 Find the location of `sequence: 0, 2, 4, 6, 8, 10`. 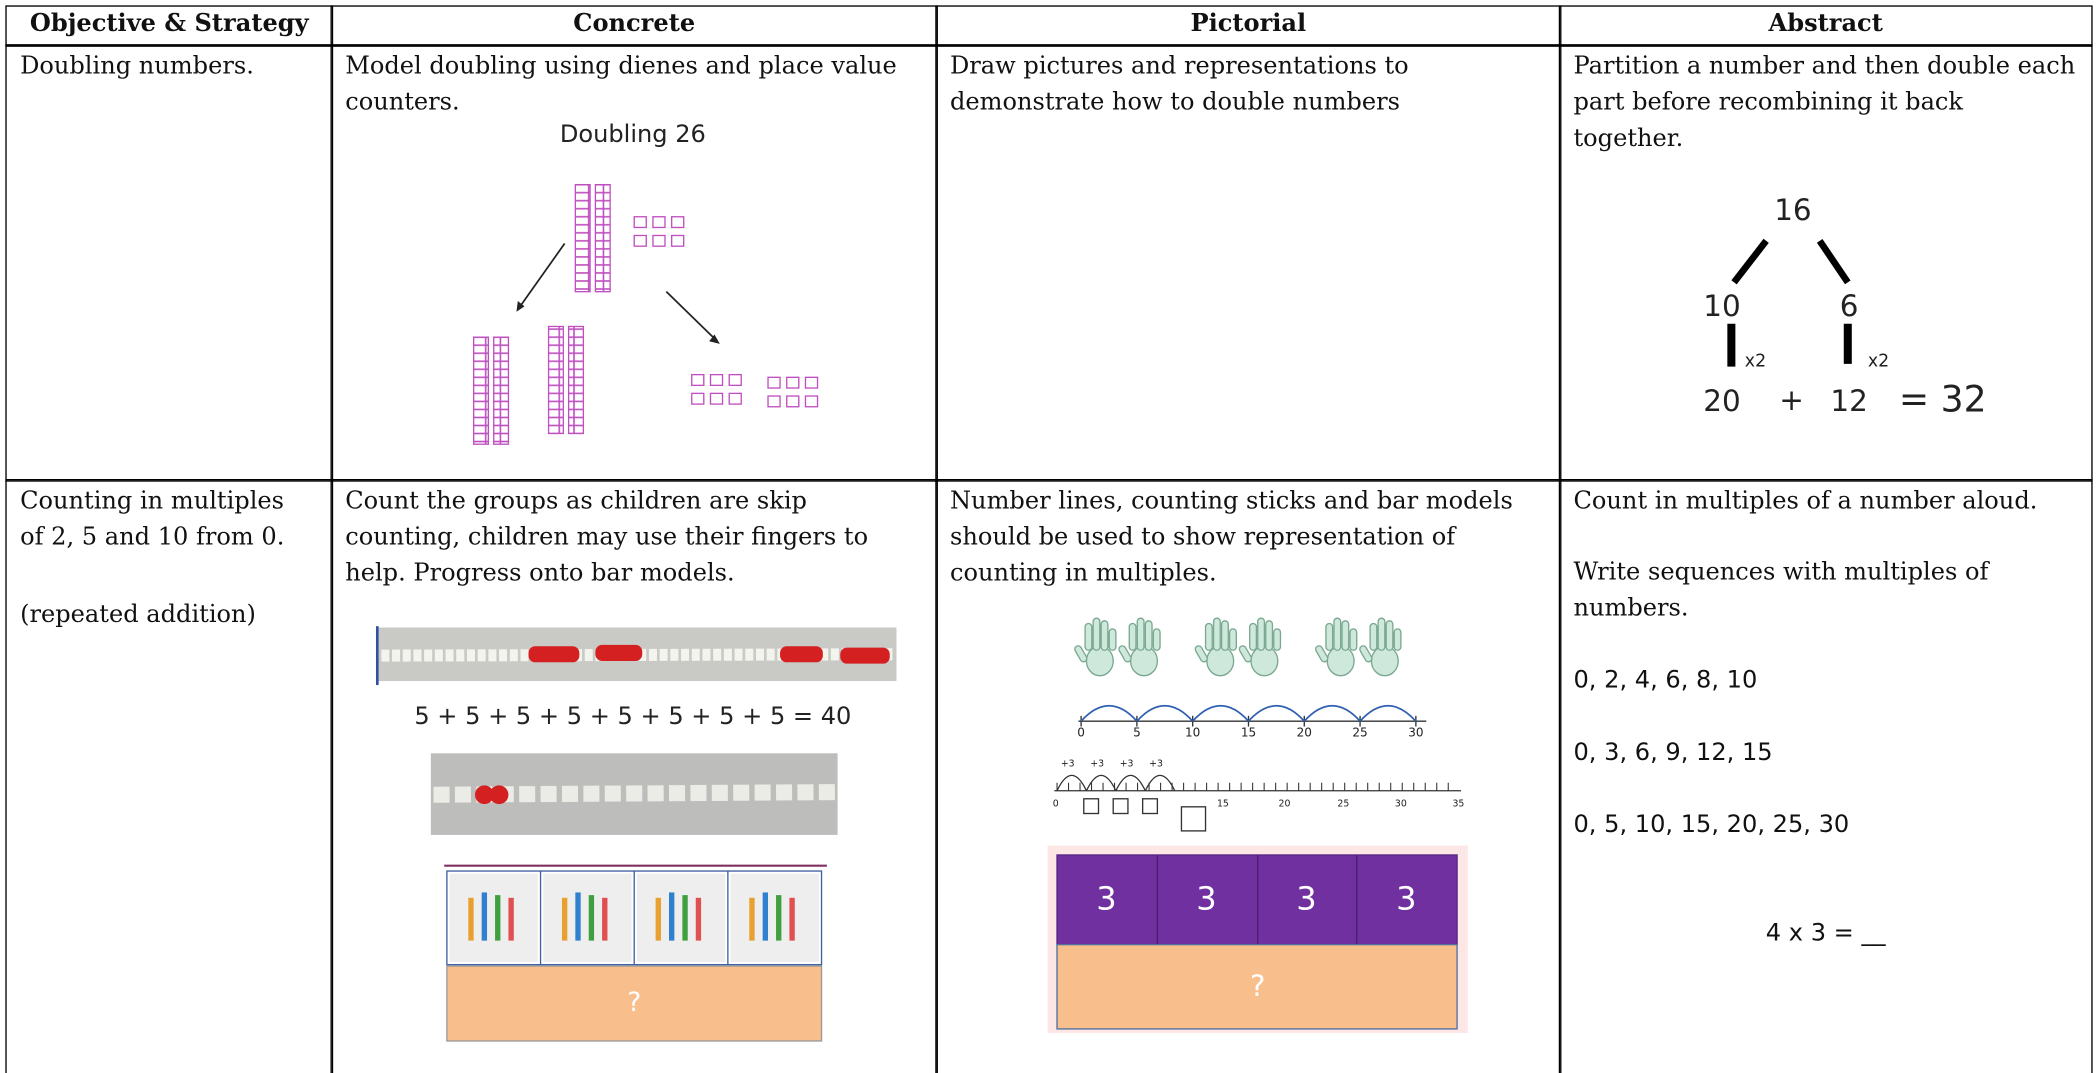

sequence: 0, 2, 4, 6, 8, 10 is located at coordinates (1665, 680).